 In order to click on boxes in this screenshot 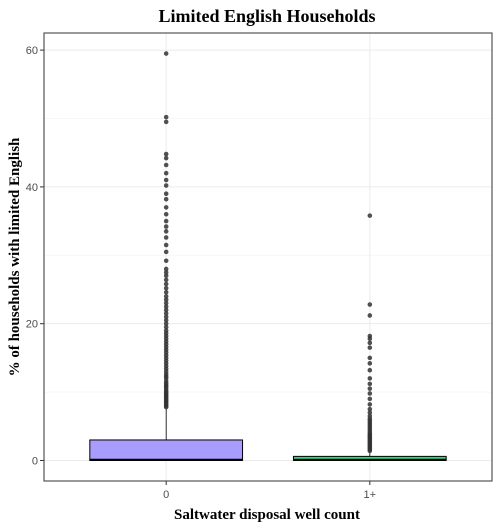, I will do `click(268, 434)`.